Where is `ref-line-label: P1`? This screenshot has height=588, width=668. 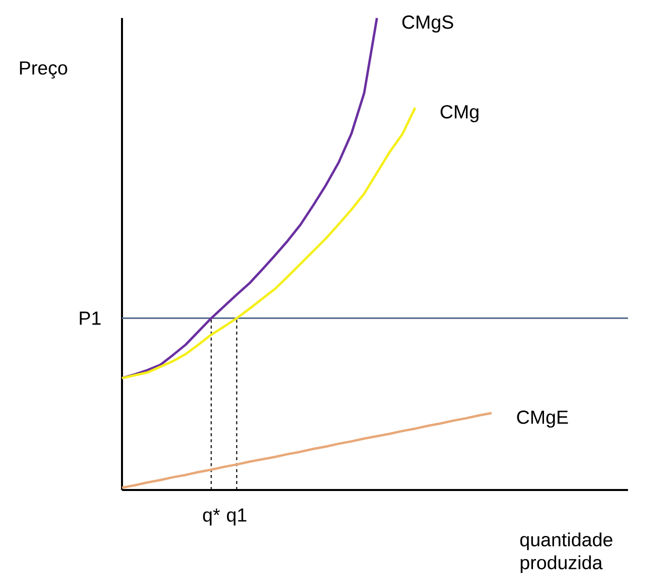 ref-line-label: P1 is located at coordinates (90, 318).